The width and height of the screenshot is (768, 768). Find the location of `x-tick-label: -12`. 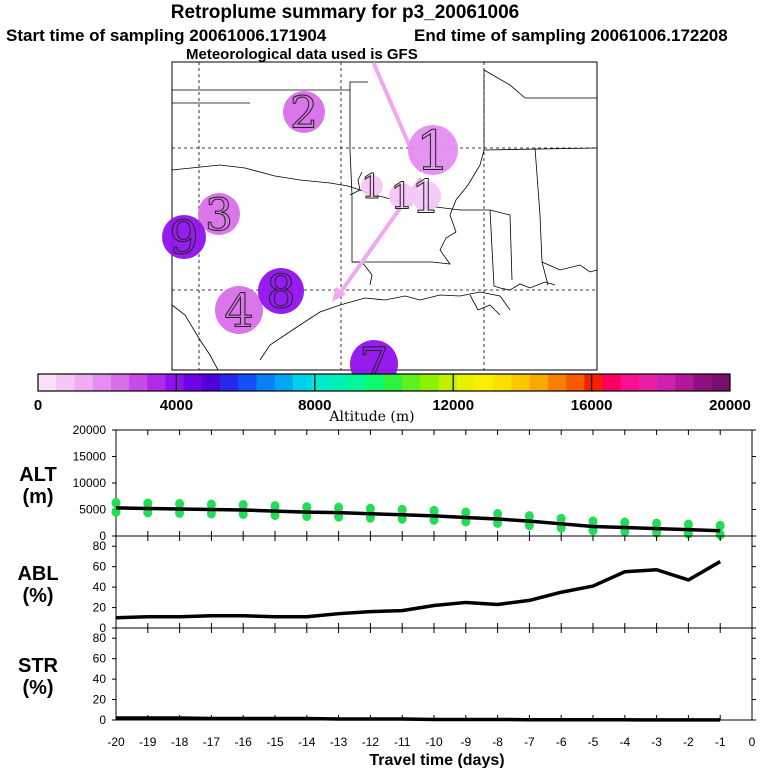

x-tick-label: -12 is located at coordinates (371, 742).